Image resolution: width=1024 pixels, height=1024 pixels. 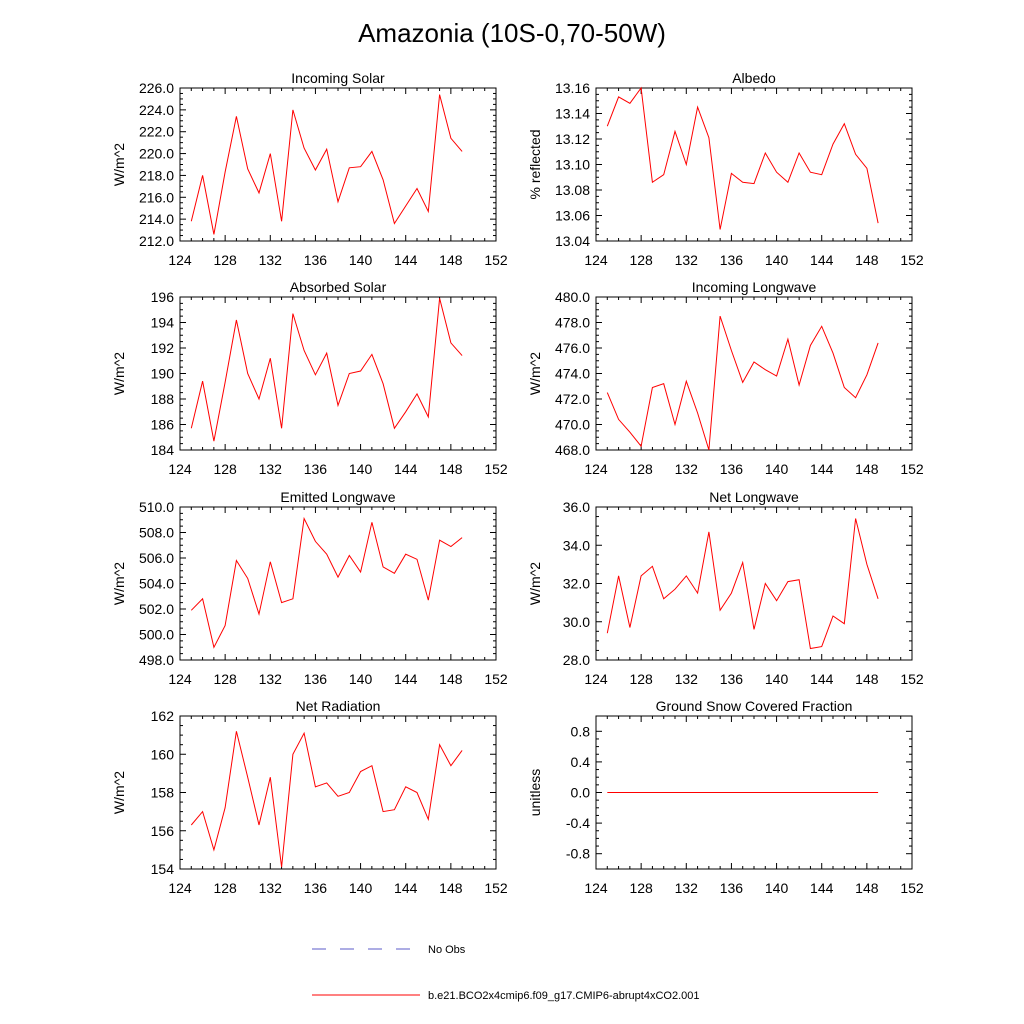 I want to click on y-tick-label: -0.8, so click(x=578, y=854).